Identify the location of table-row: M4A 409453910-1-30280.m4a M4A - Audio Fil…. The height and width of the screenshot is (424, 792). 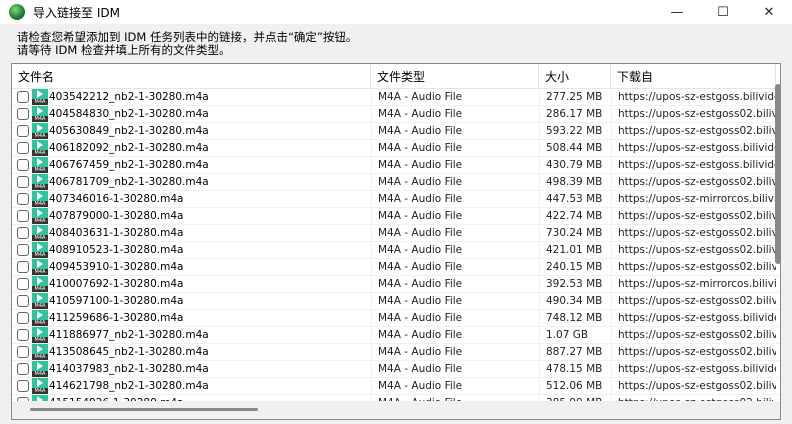
(396, 267).